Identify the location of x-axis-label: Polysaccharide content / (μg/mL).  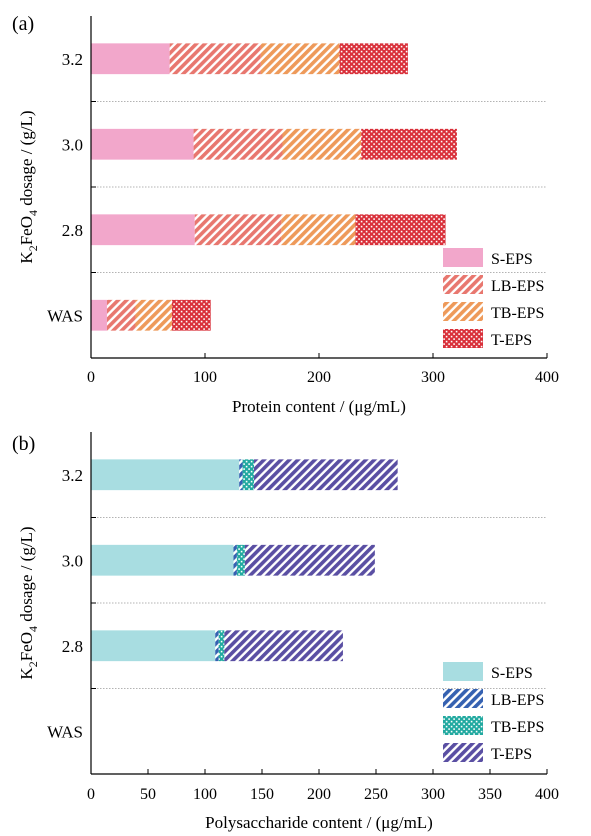
(319, 822).